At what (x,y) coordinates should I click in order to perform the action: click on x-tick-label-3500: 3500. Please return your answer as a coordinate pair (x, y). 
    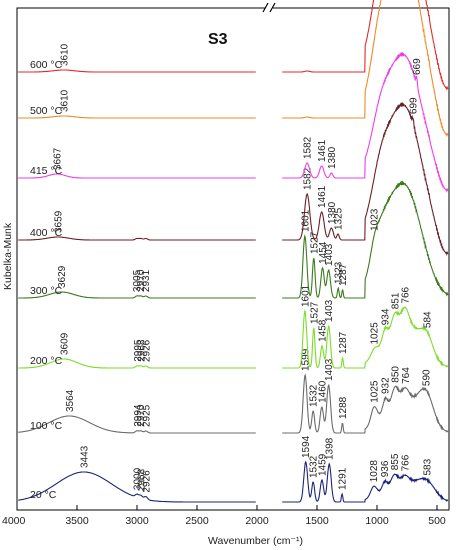
    Looking at the image, I should click on (77, 521).